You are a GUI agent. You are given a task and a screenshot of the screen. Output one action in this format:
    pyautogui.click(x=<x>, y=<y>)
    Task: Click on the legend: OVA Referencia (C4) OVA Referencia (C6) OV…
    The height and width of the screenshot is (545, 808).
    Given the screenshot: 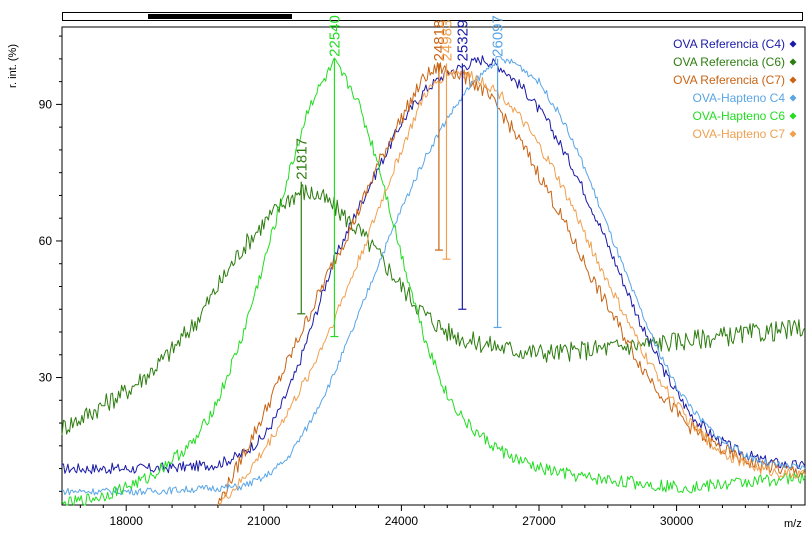 What is the action you would take?
    pyautogui.click(x=735, y=89)
    